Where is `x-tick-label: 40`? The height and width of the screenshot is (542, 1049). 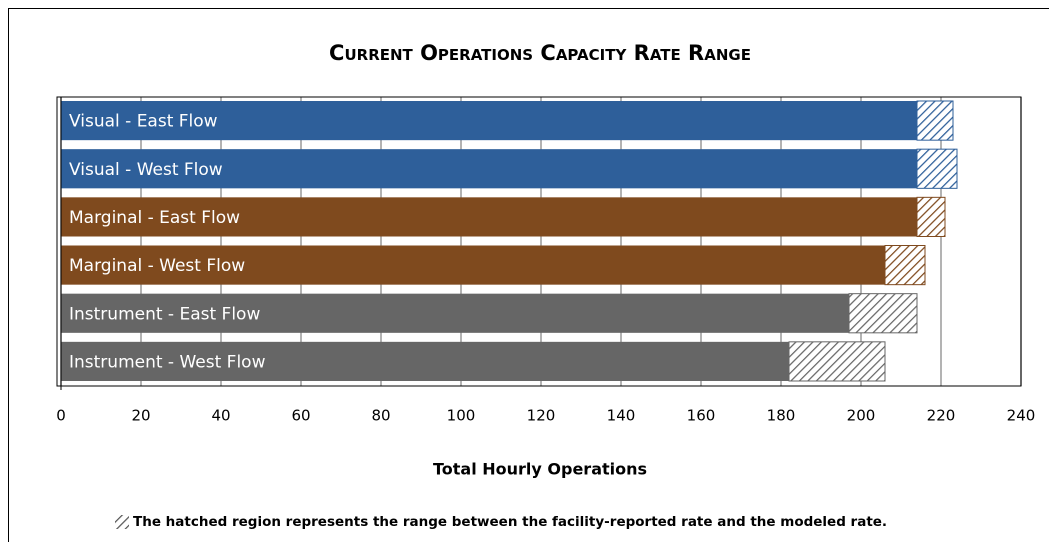
x-tick-label: 40 is located at coordinates (220, 416).